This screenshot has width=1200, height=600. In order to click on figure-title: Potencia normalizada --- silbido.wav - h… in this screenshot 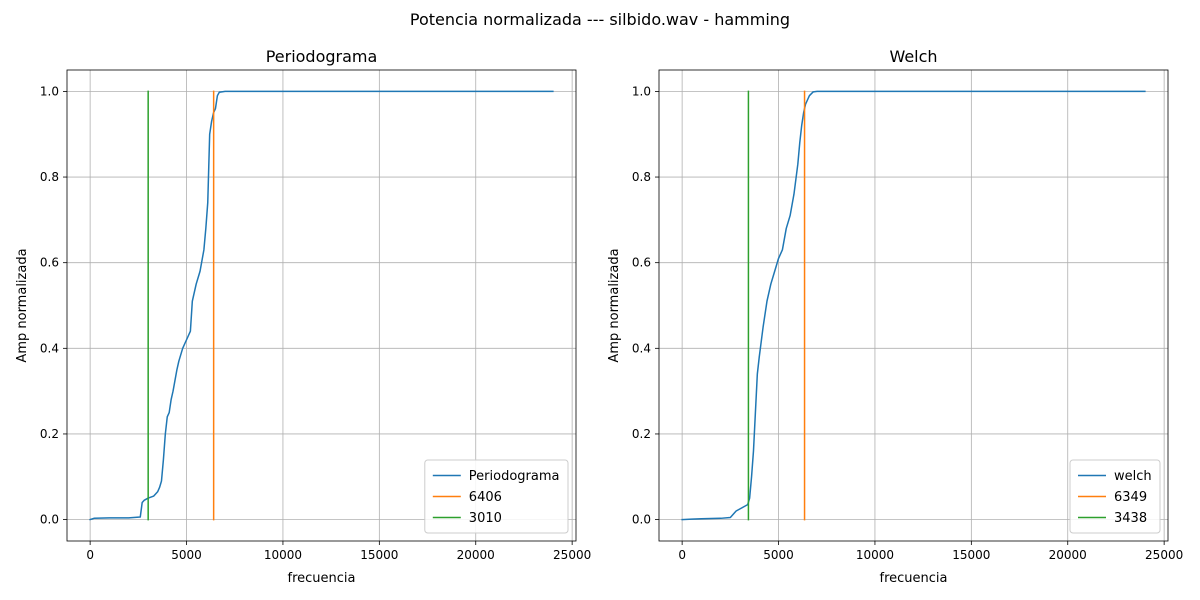, I will do `click(600, 19)`.